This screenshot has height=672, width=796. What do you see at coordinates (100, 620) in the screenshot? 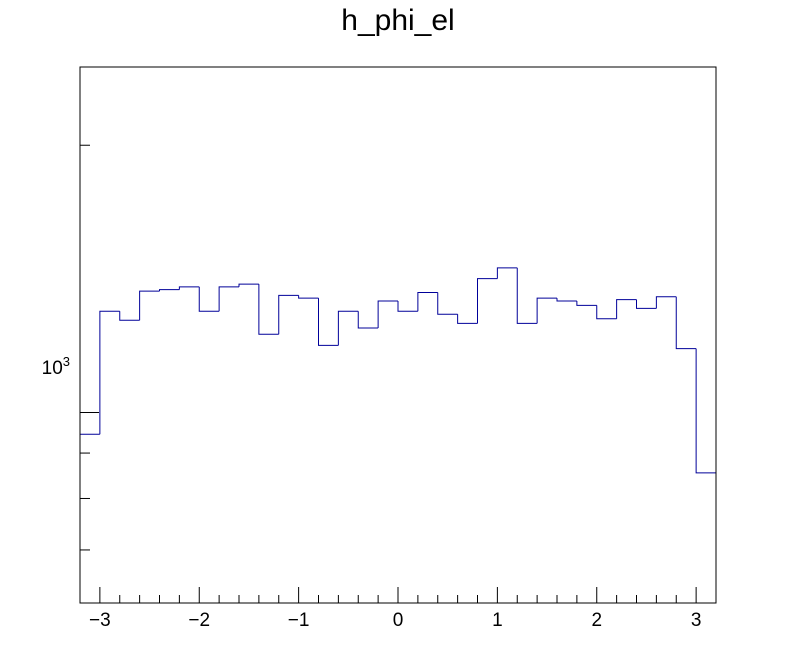
I see `x-tick-label: −3` at bounding box center [100, 620].